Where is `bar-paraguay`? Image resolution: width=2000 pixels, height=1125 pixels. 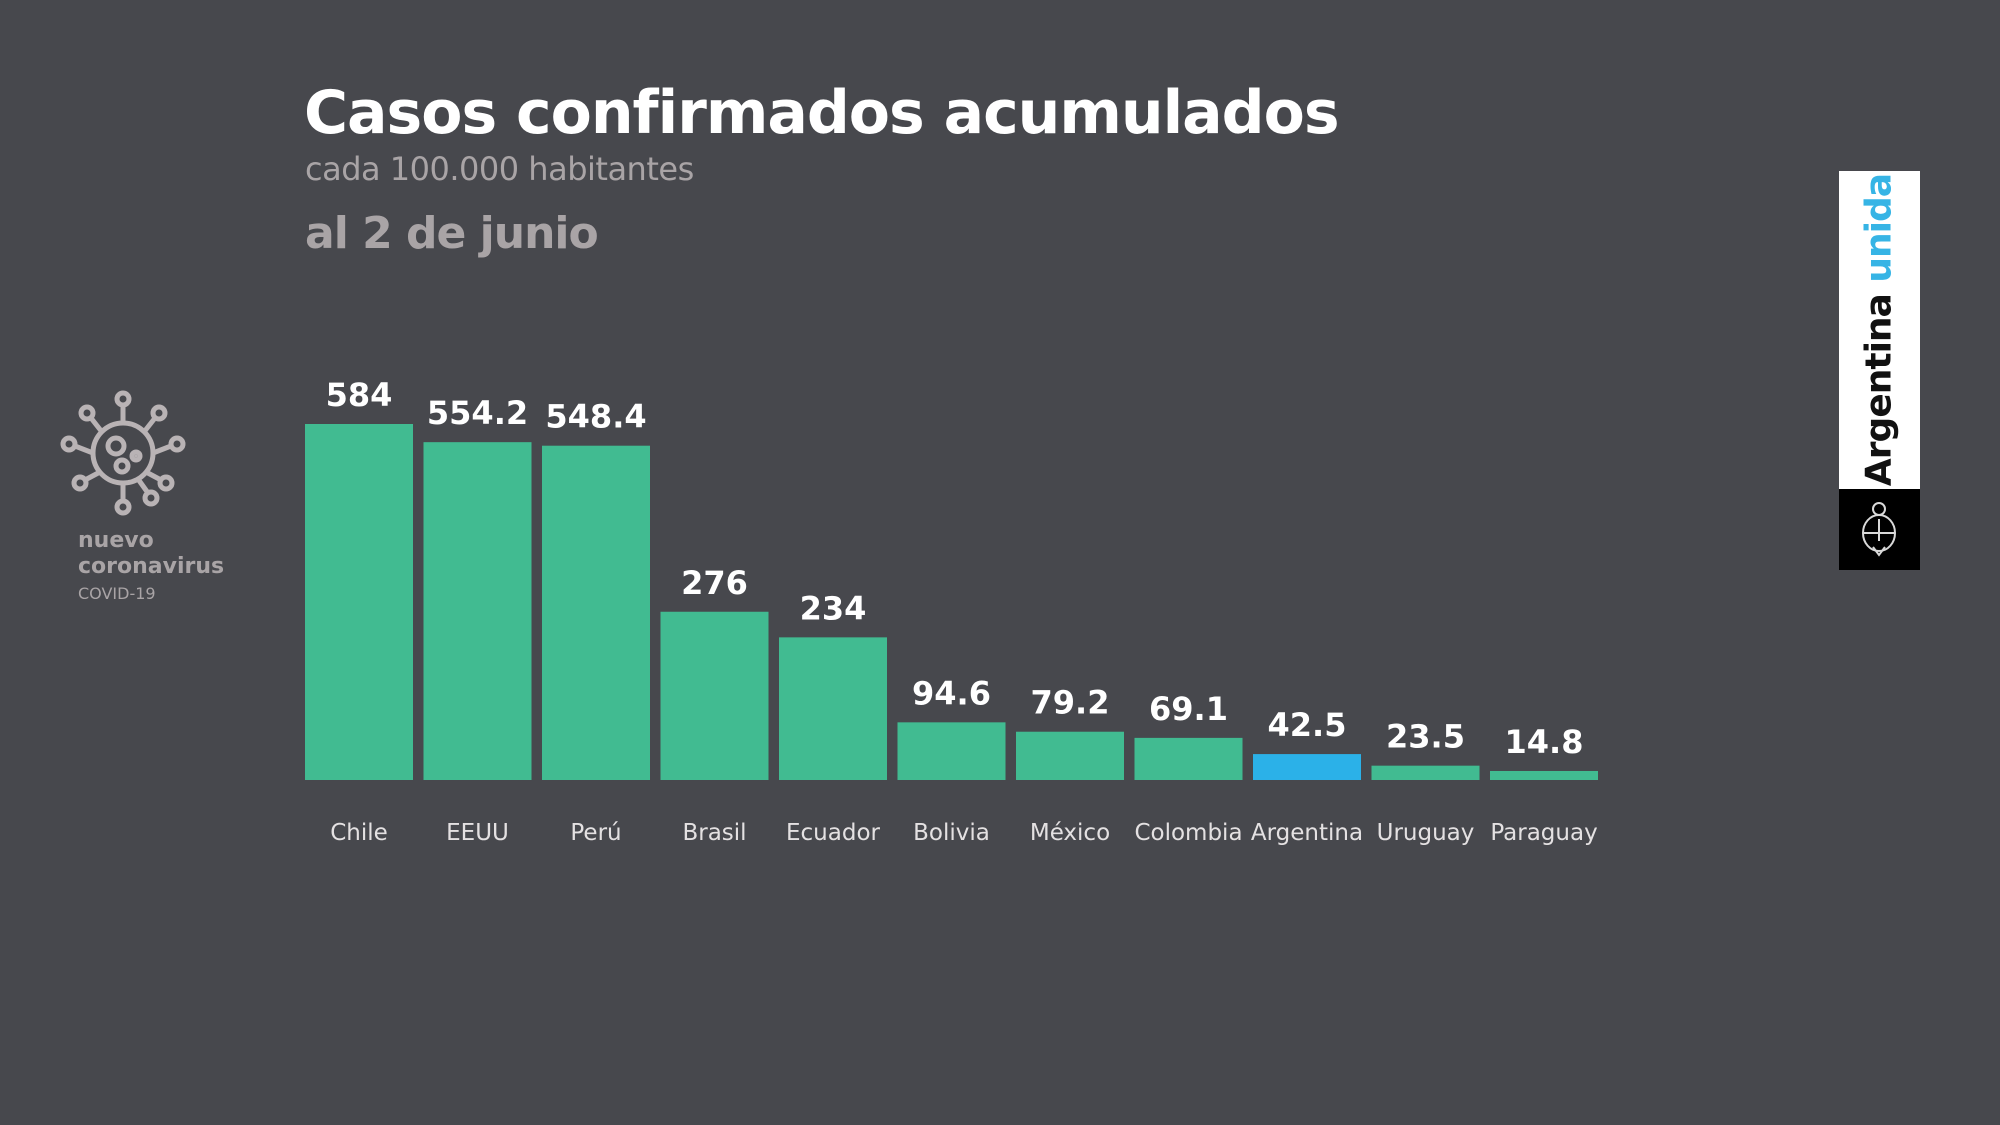
bar-paraguay is located at coordinates (1544, 775).